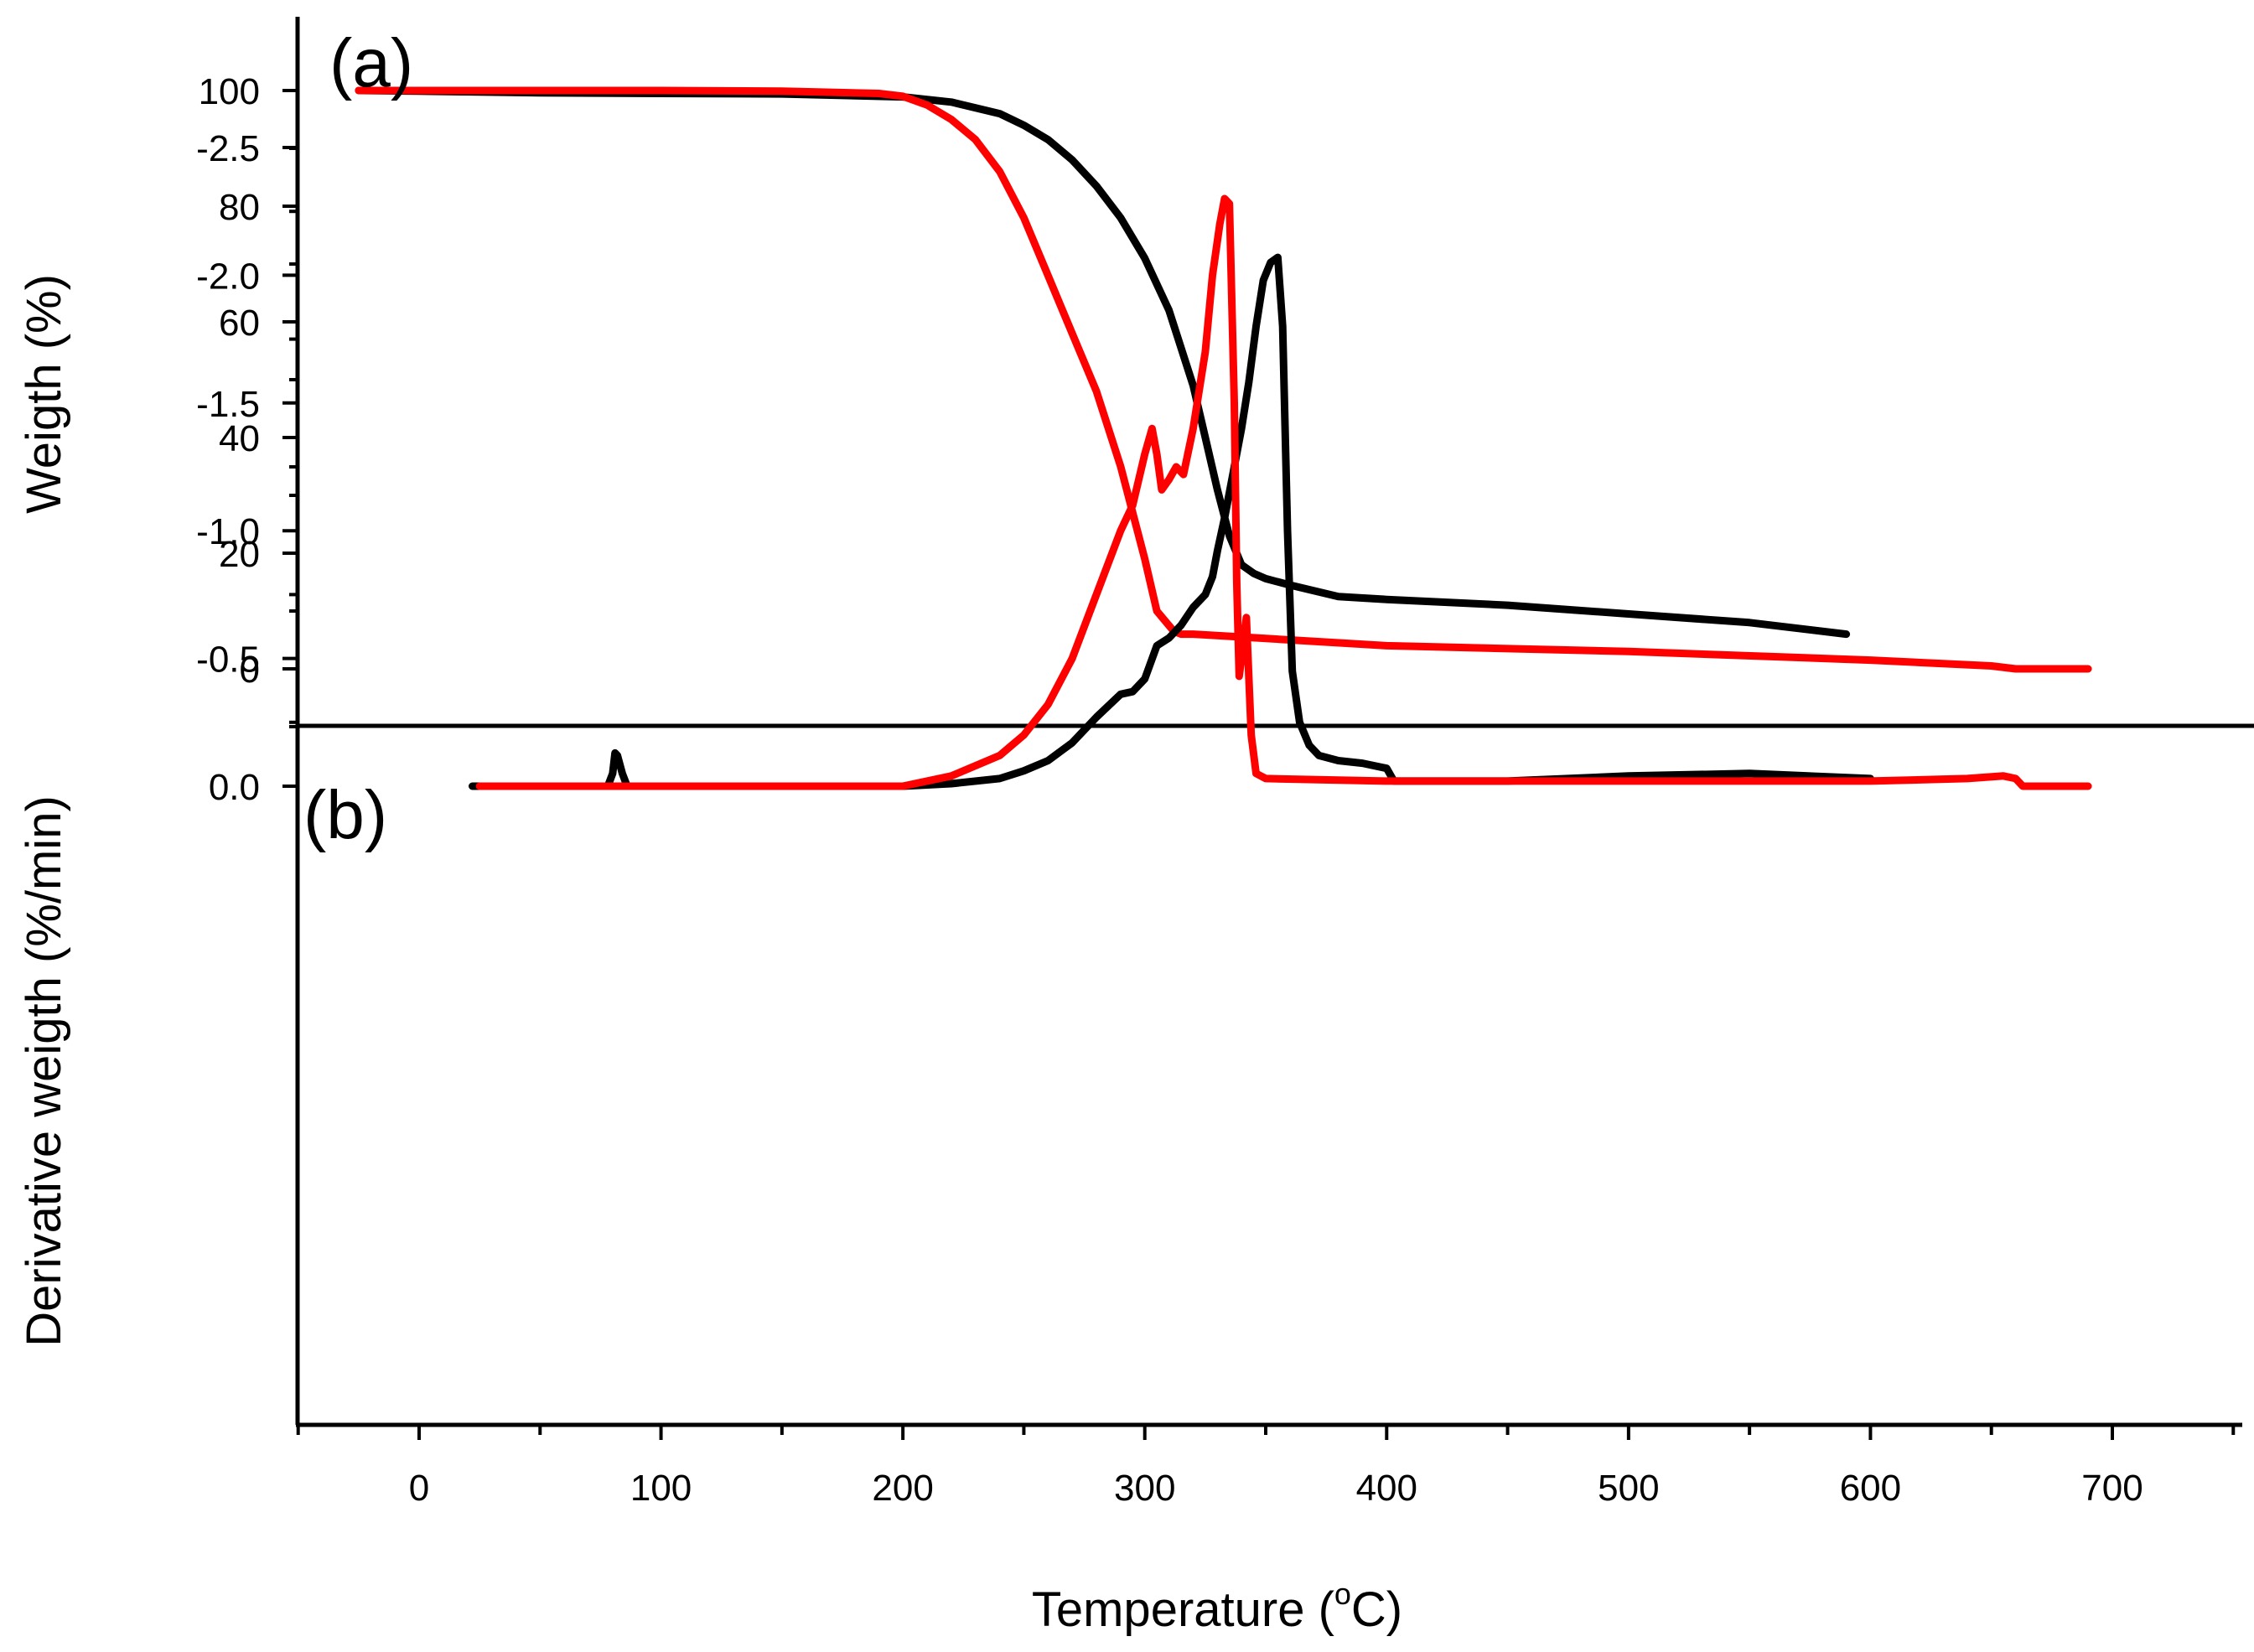 This screenshot has width=2254, height=1652. I want to click on panel-b-y-tick-label: -1.0, so click(228, 531).